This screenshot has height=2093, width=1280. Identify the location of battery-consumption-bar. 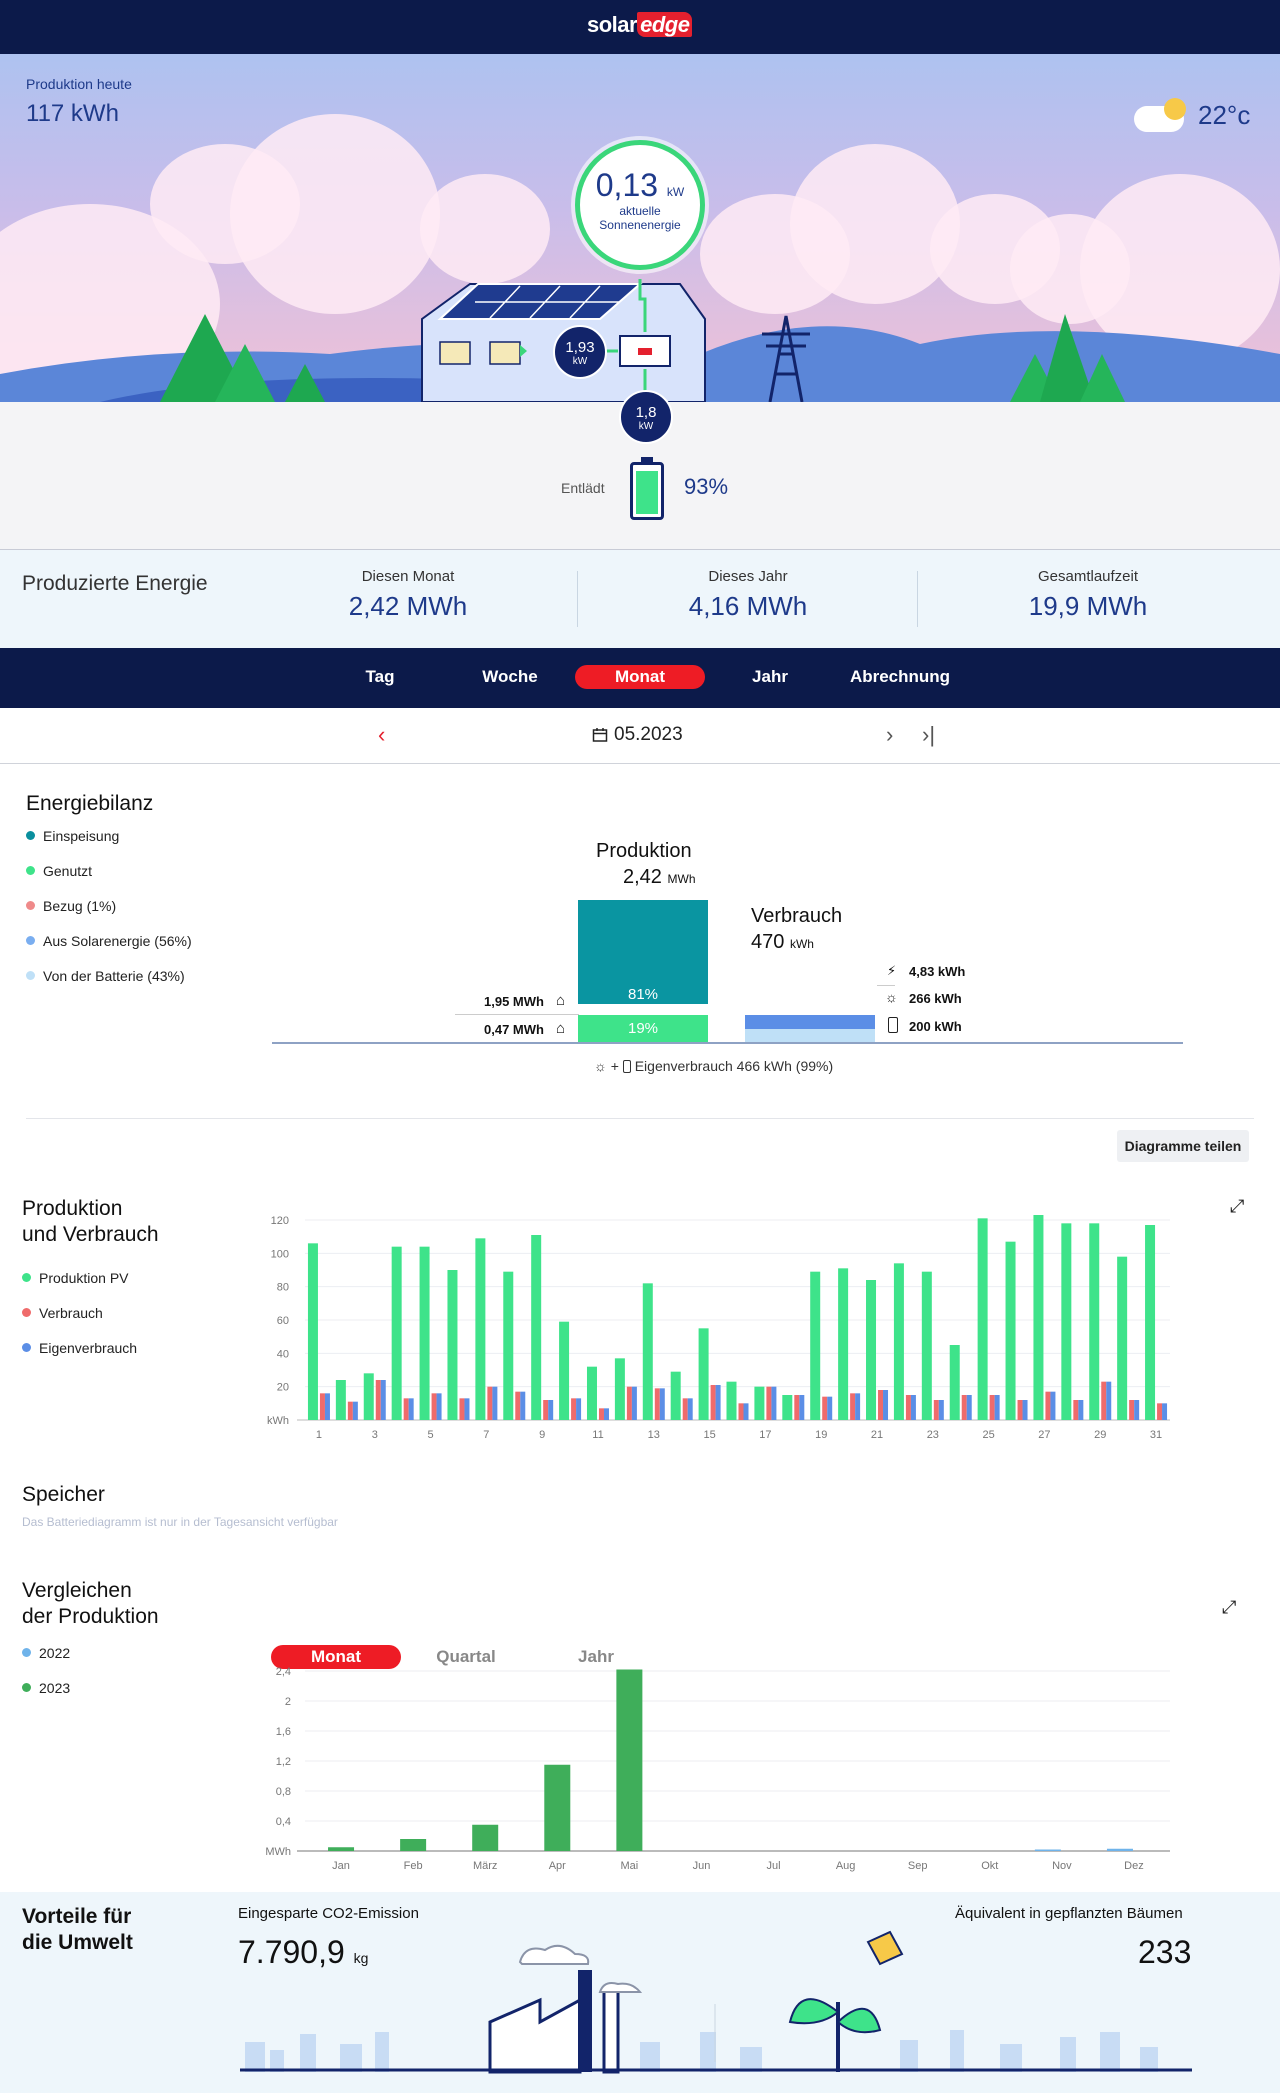
(810, 1035).